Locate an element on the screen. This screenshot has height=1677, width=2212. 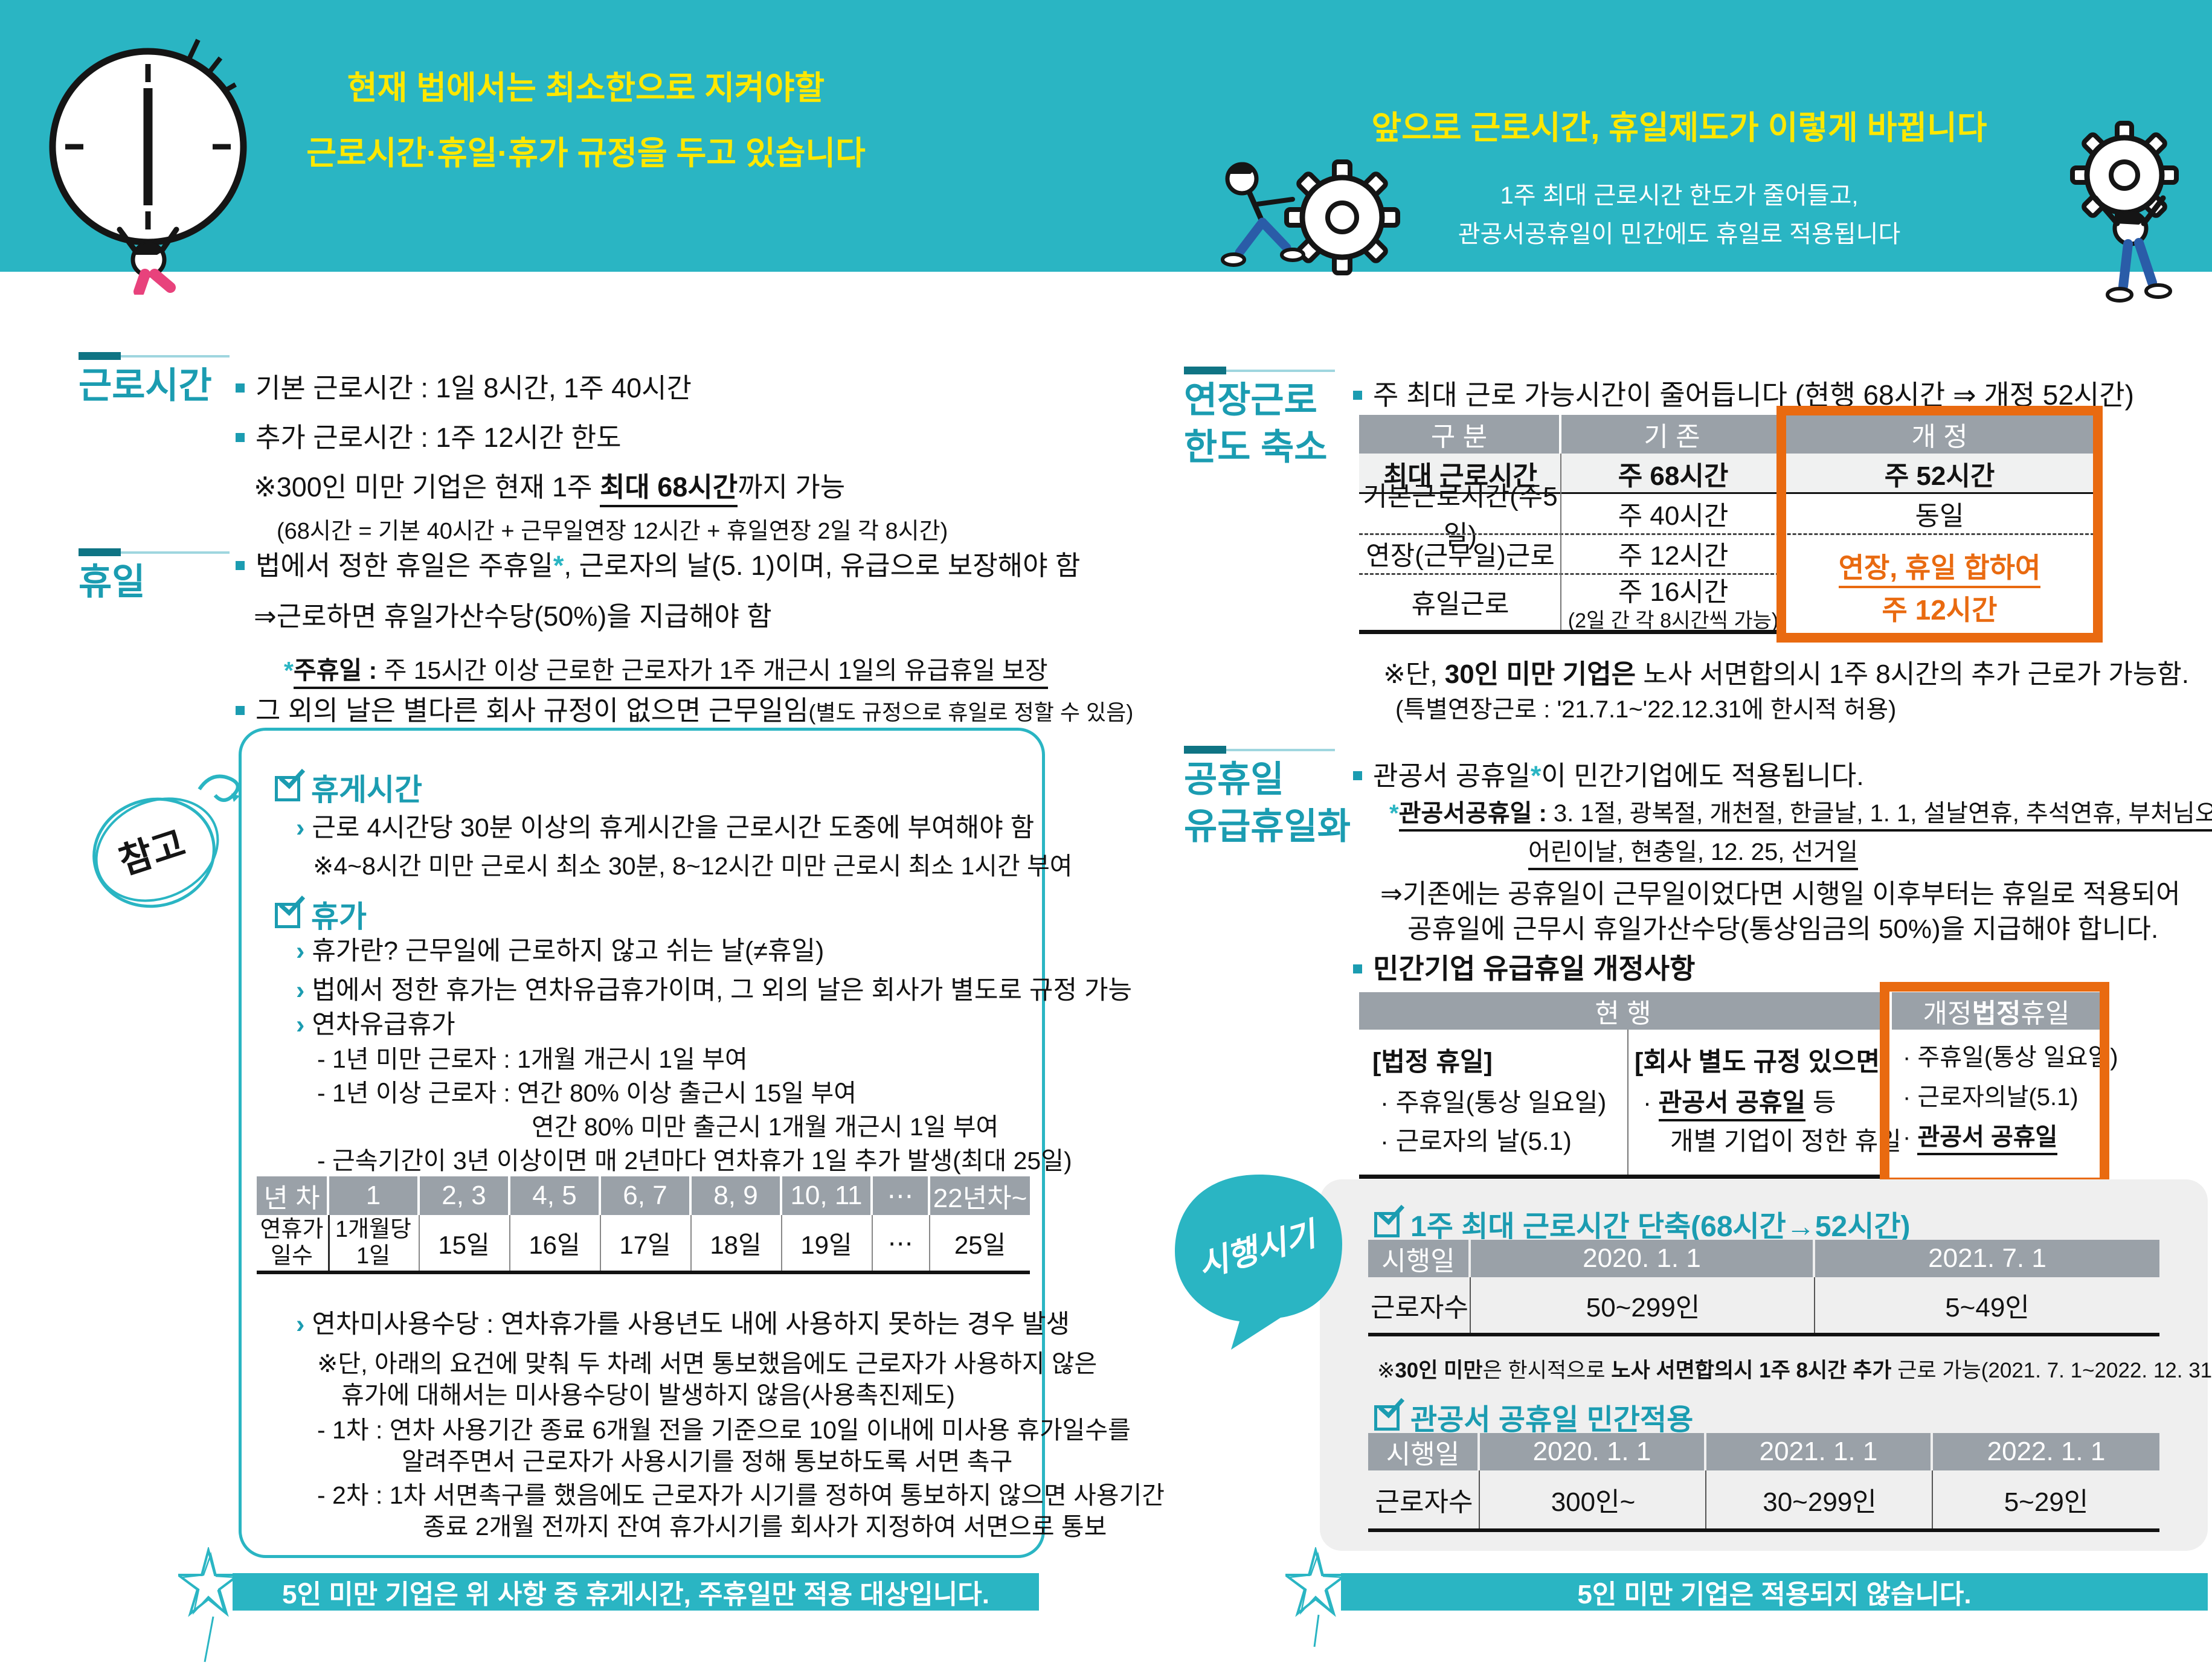
table-header-cell: 2, 3 is located at coordinates (464, 1195).